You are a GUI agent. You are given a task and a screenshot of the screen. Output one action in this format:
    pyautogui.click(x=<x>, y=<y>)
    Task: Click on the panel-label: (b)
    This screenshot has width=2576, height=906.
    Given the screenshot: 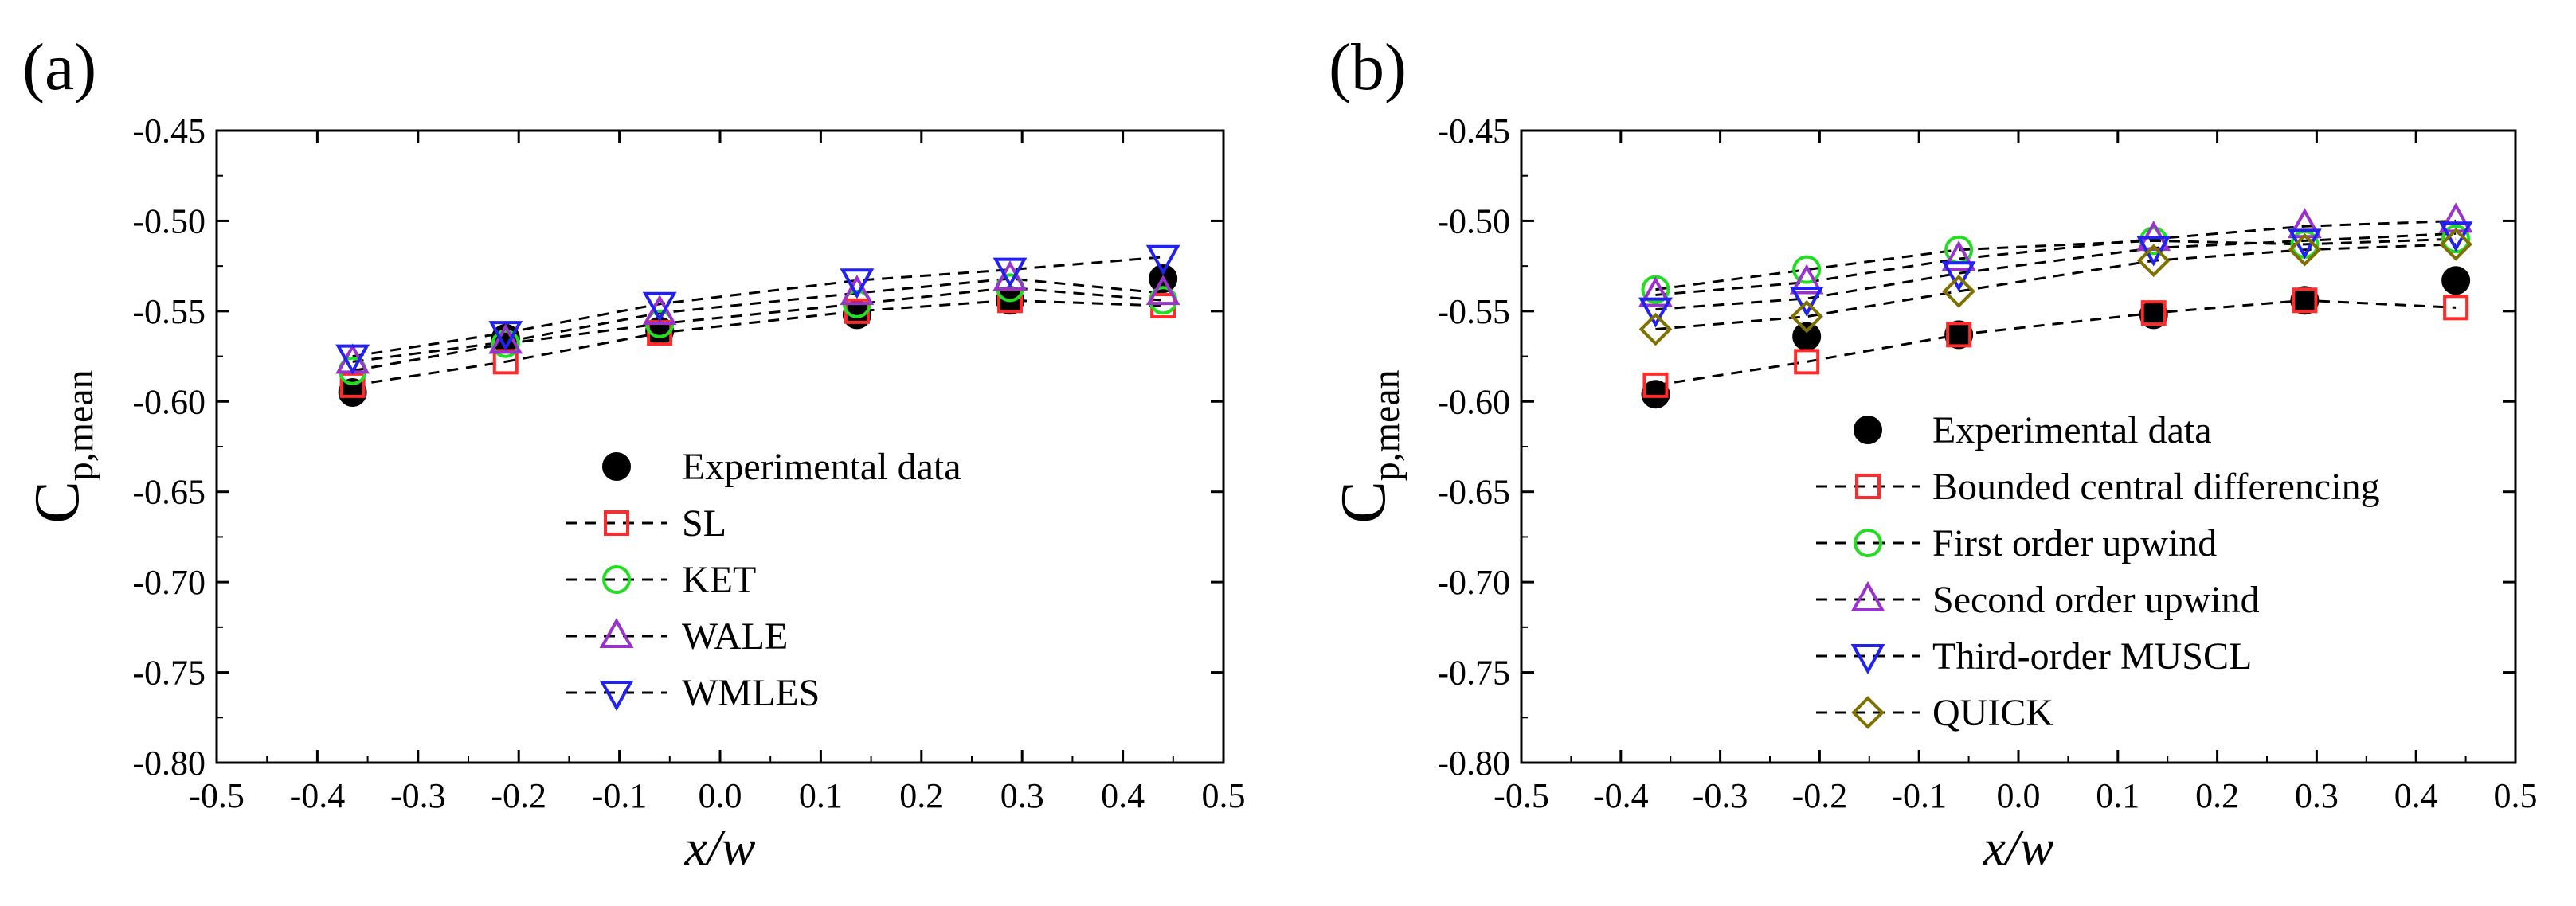 What is the action you would take?
    pyautogui.click(x=1368, y=67)
    